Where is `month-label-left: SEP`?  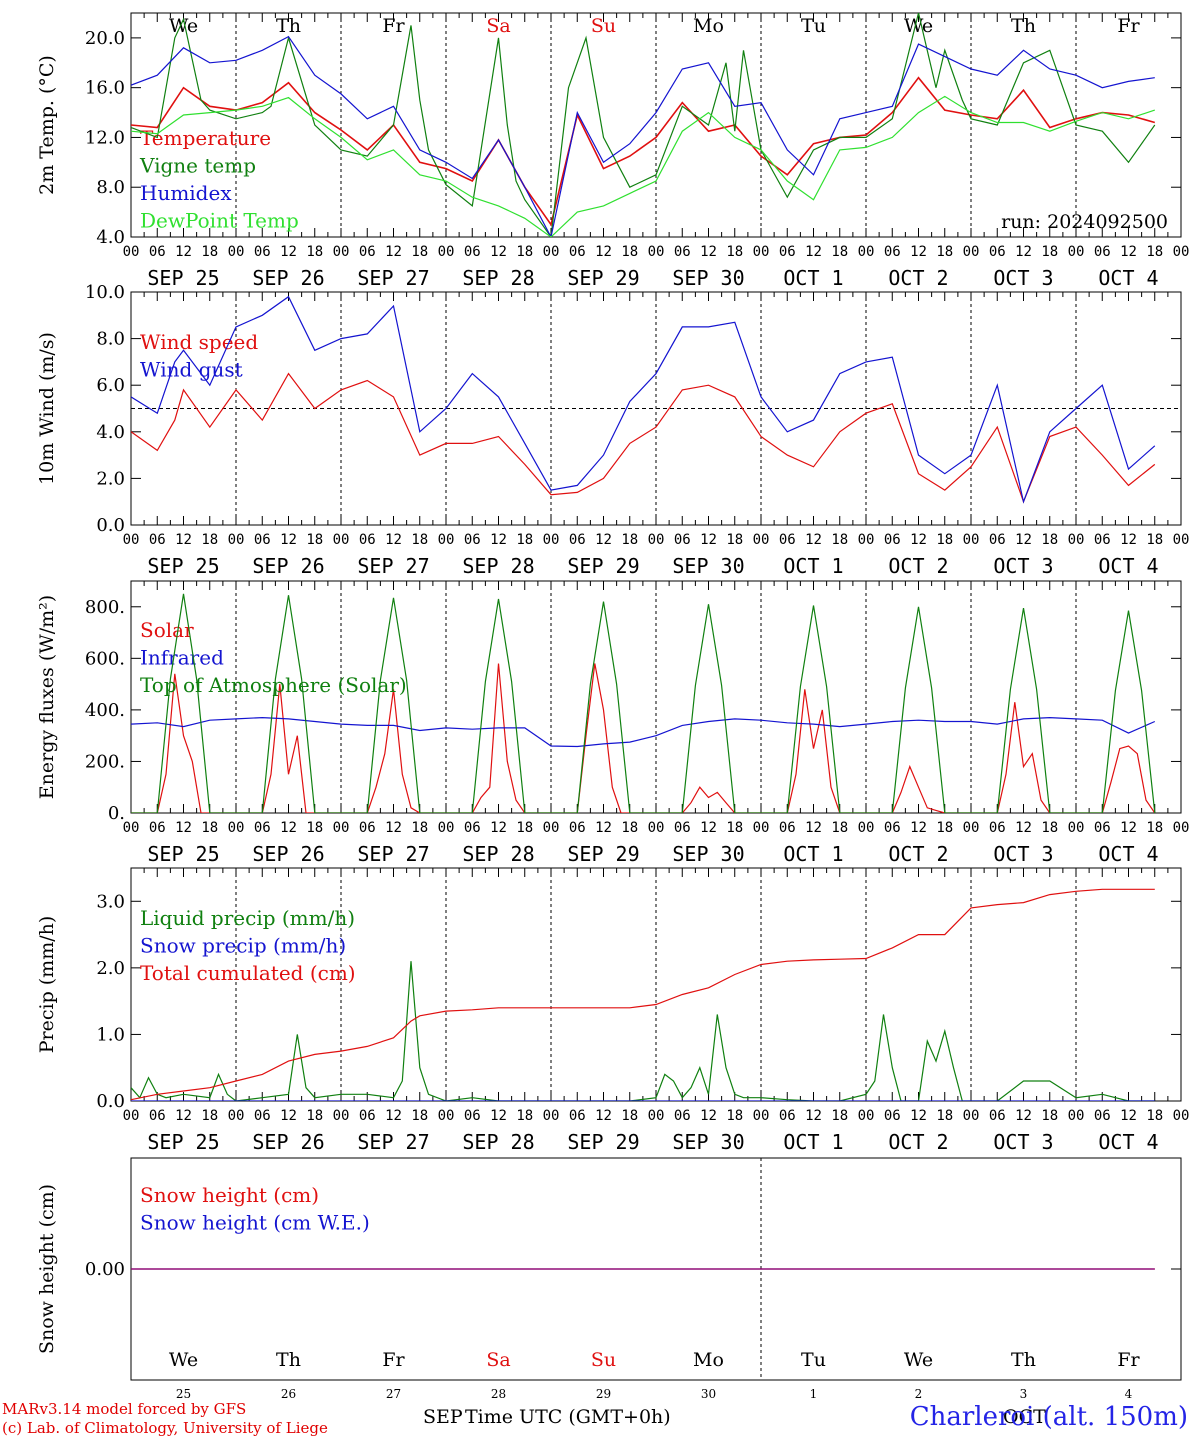 month-label-left: SEP is located at coordinates (443, 1417).